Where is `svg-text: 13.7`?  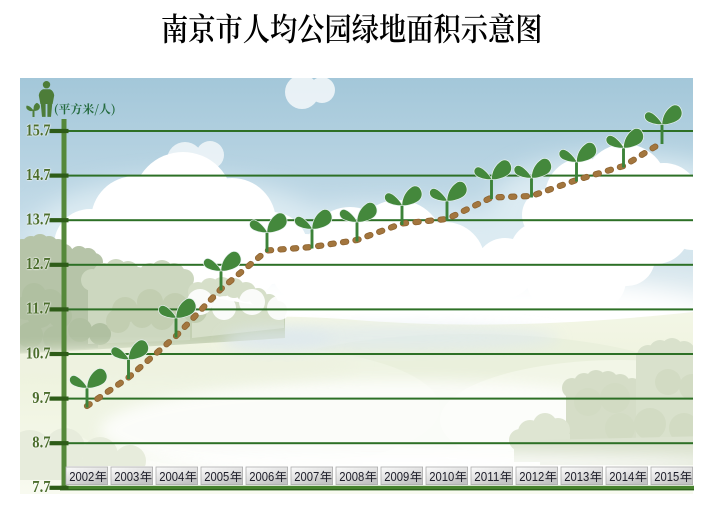 svg-text: 13.7 is located at coordinates (38, 219).